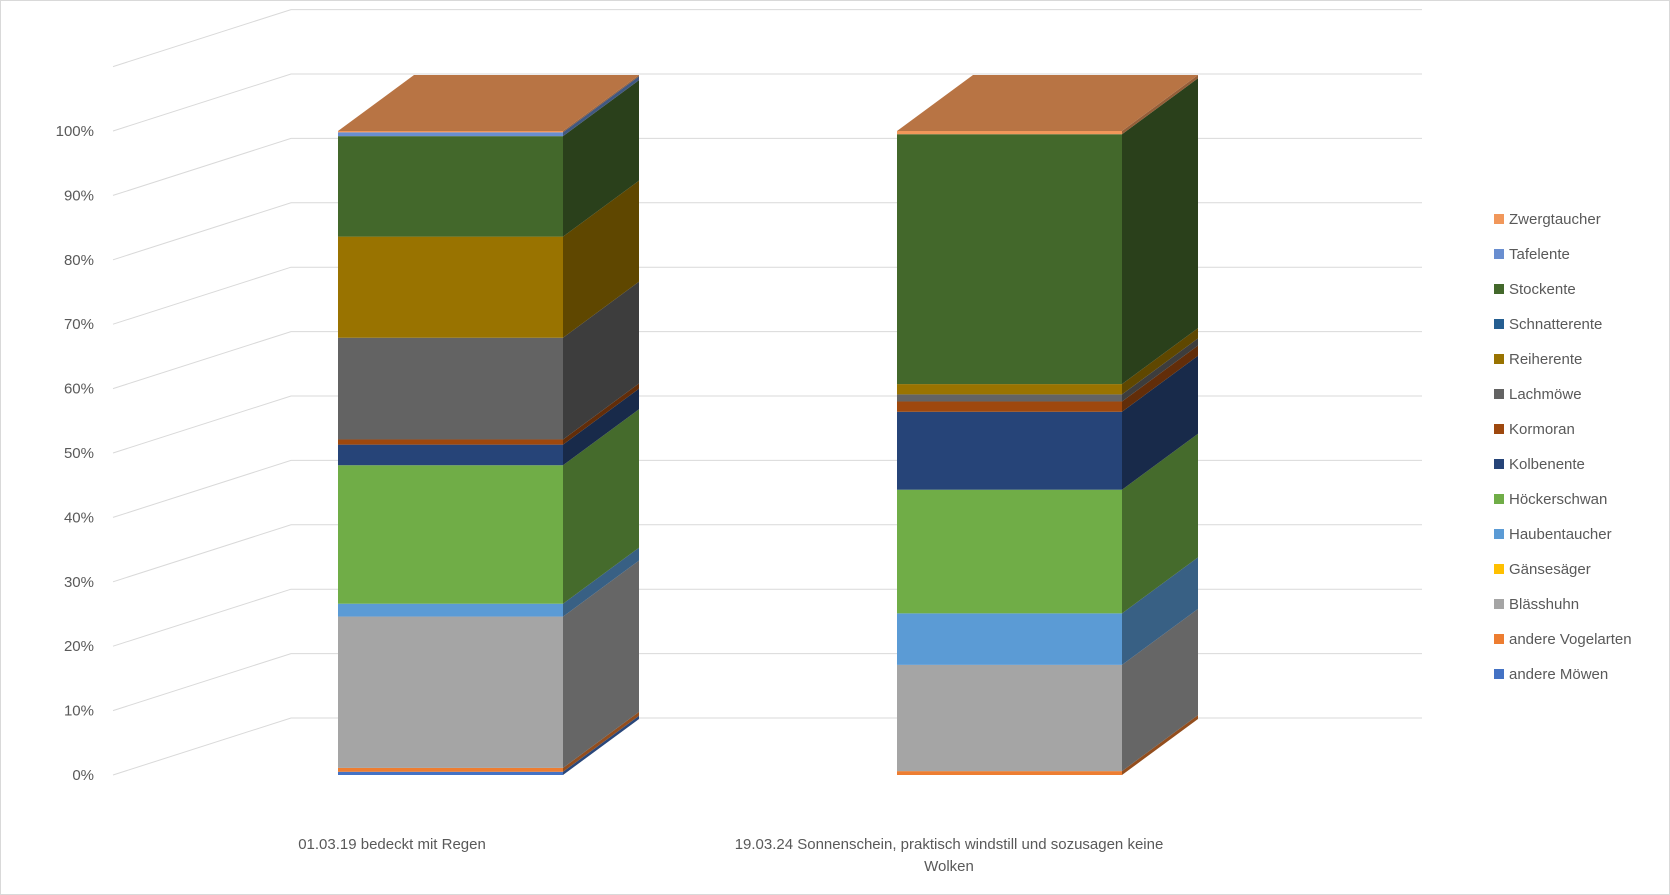 This screenshot has width=1670, height=895. What do you see at coordinates (79, 582) in the screenshot?
I see `y-tick-label: 30%` at bounding box center [79, 582].